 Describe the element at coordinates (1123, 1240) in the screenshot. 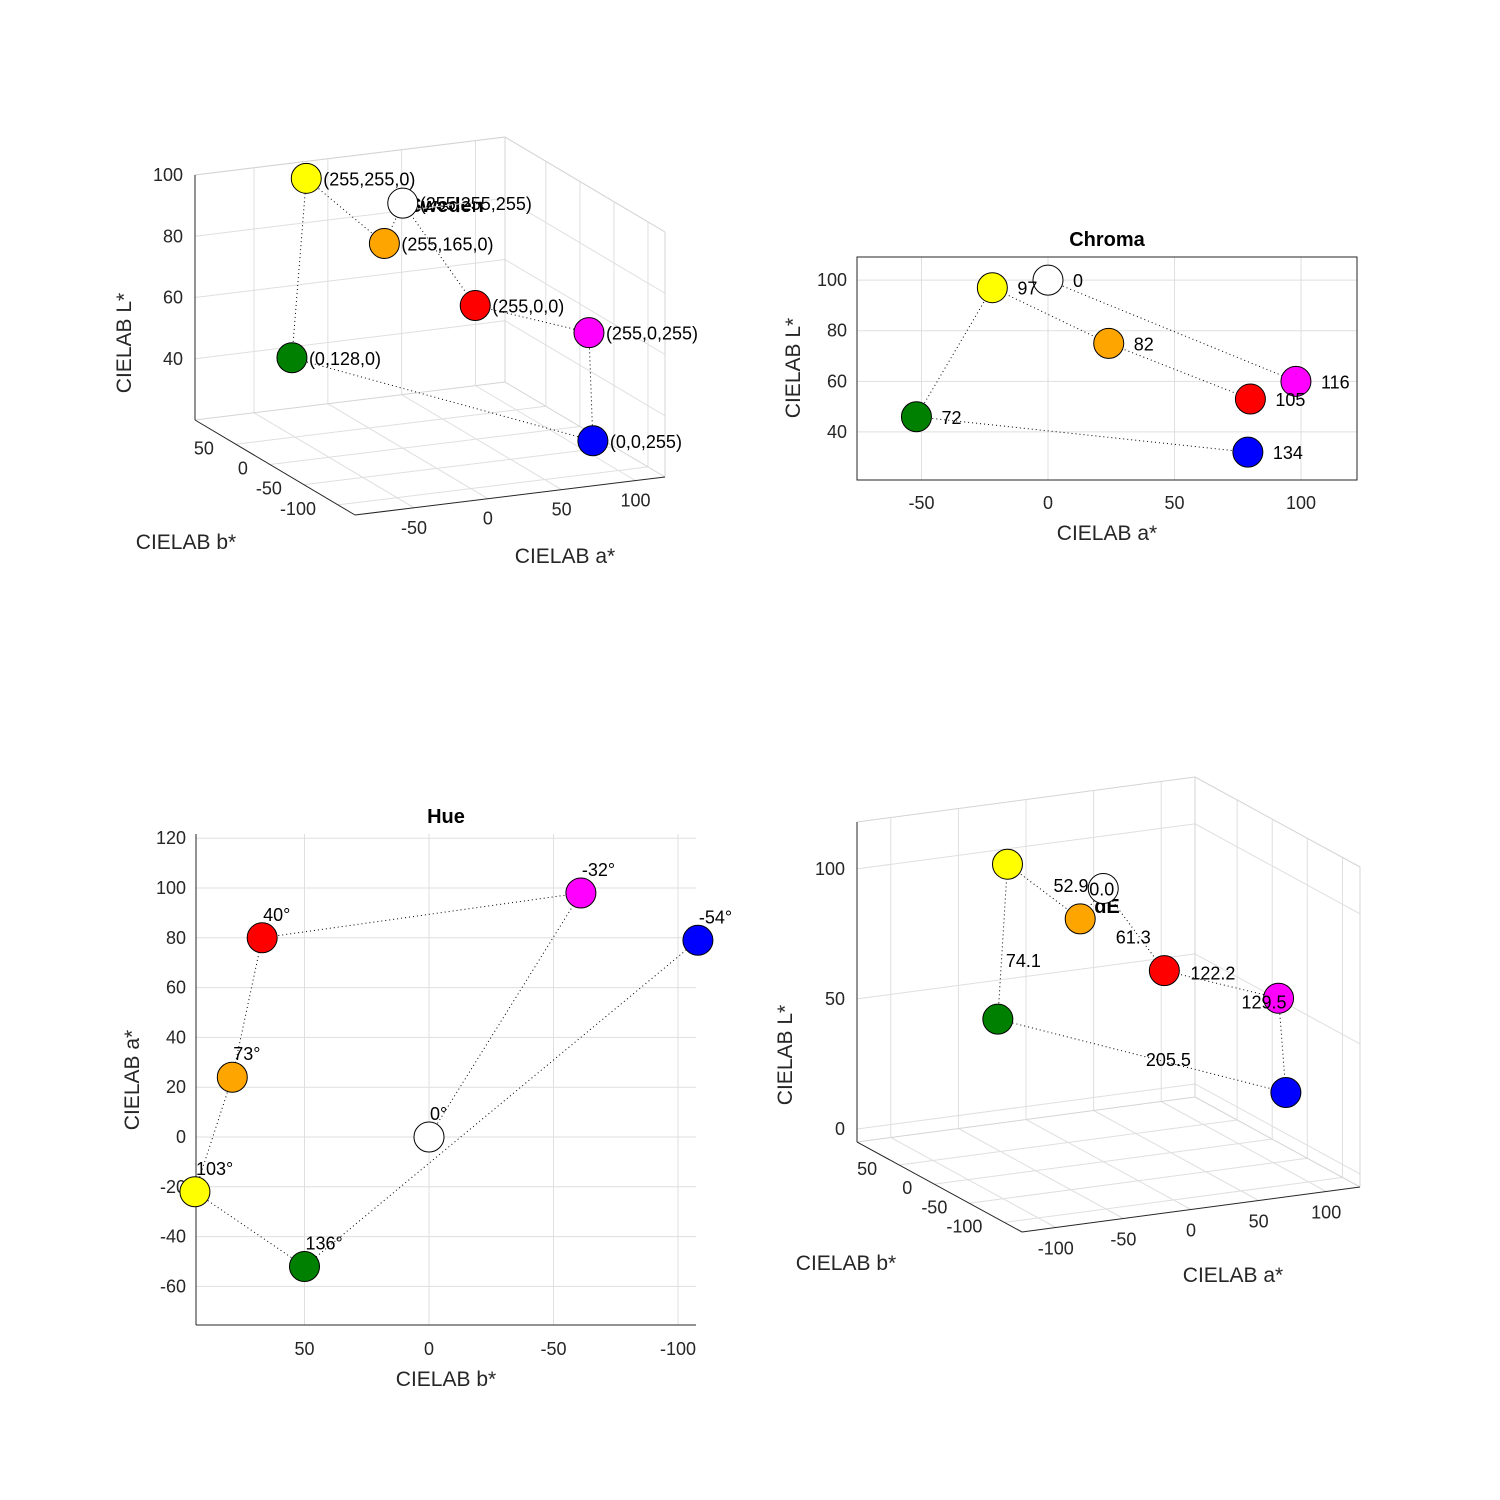

I see `x-tick-label: -50` at that location.